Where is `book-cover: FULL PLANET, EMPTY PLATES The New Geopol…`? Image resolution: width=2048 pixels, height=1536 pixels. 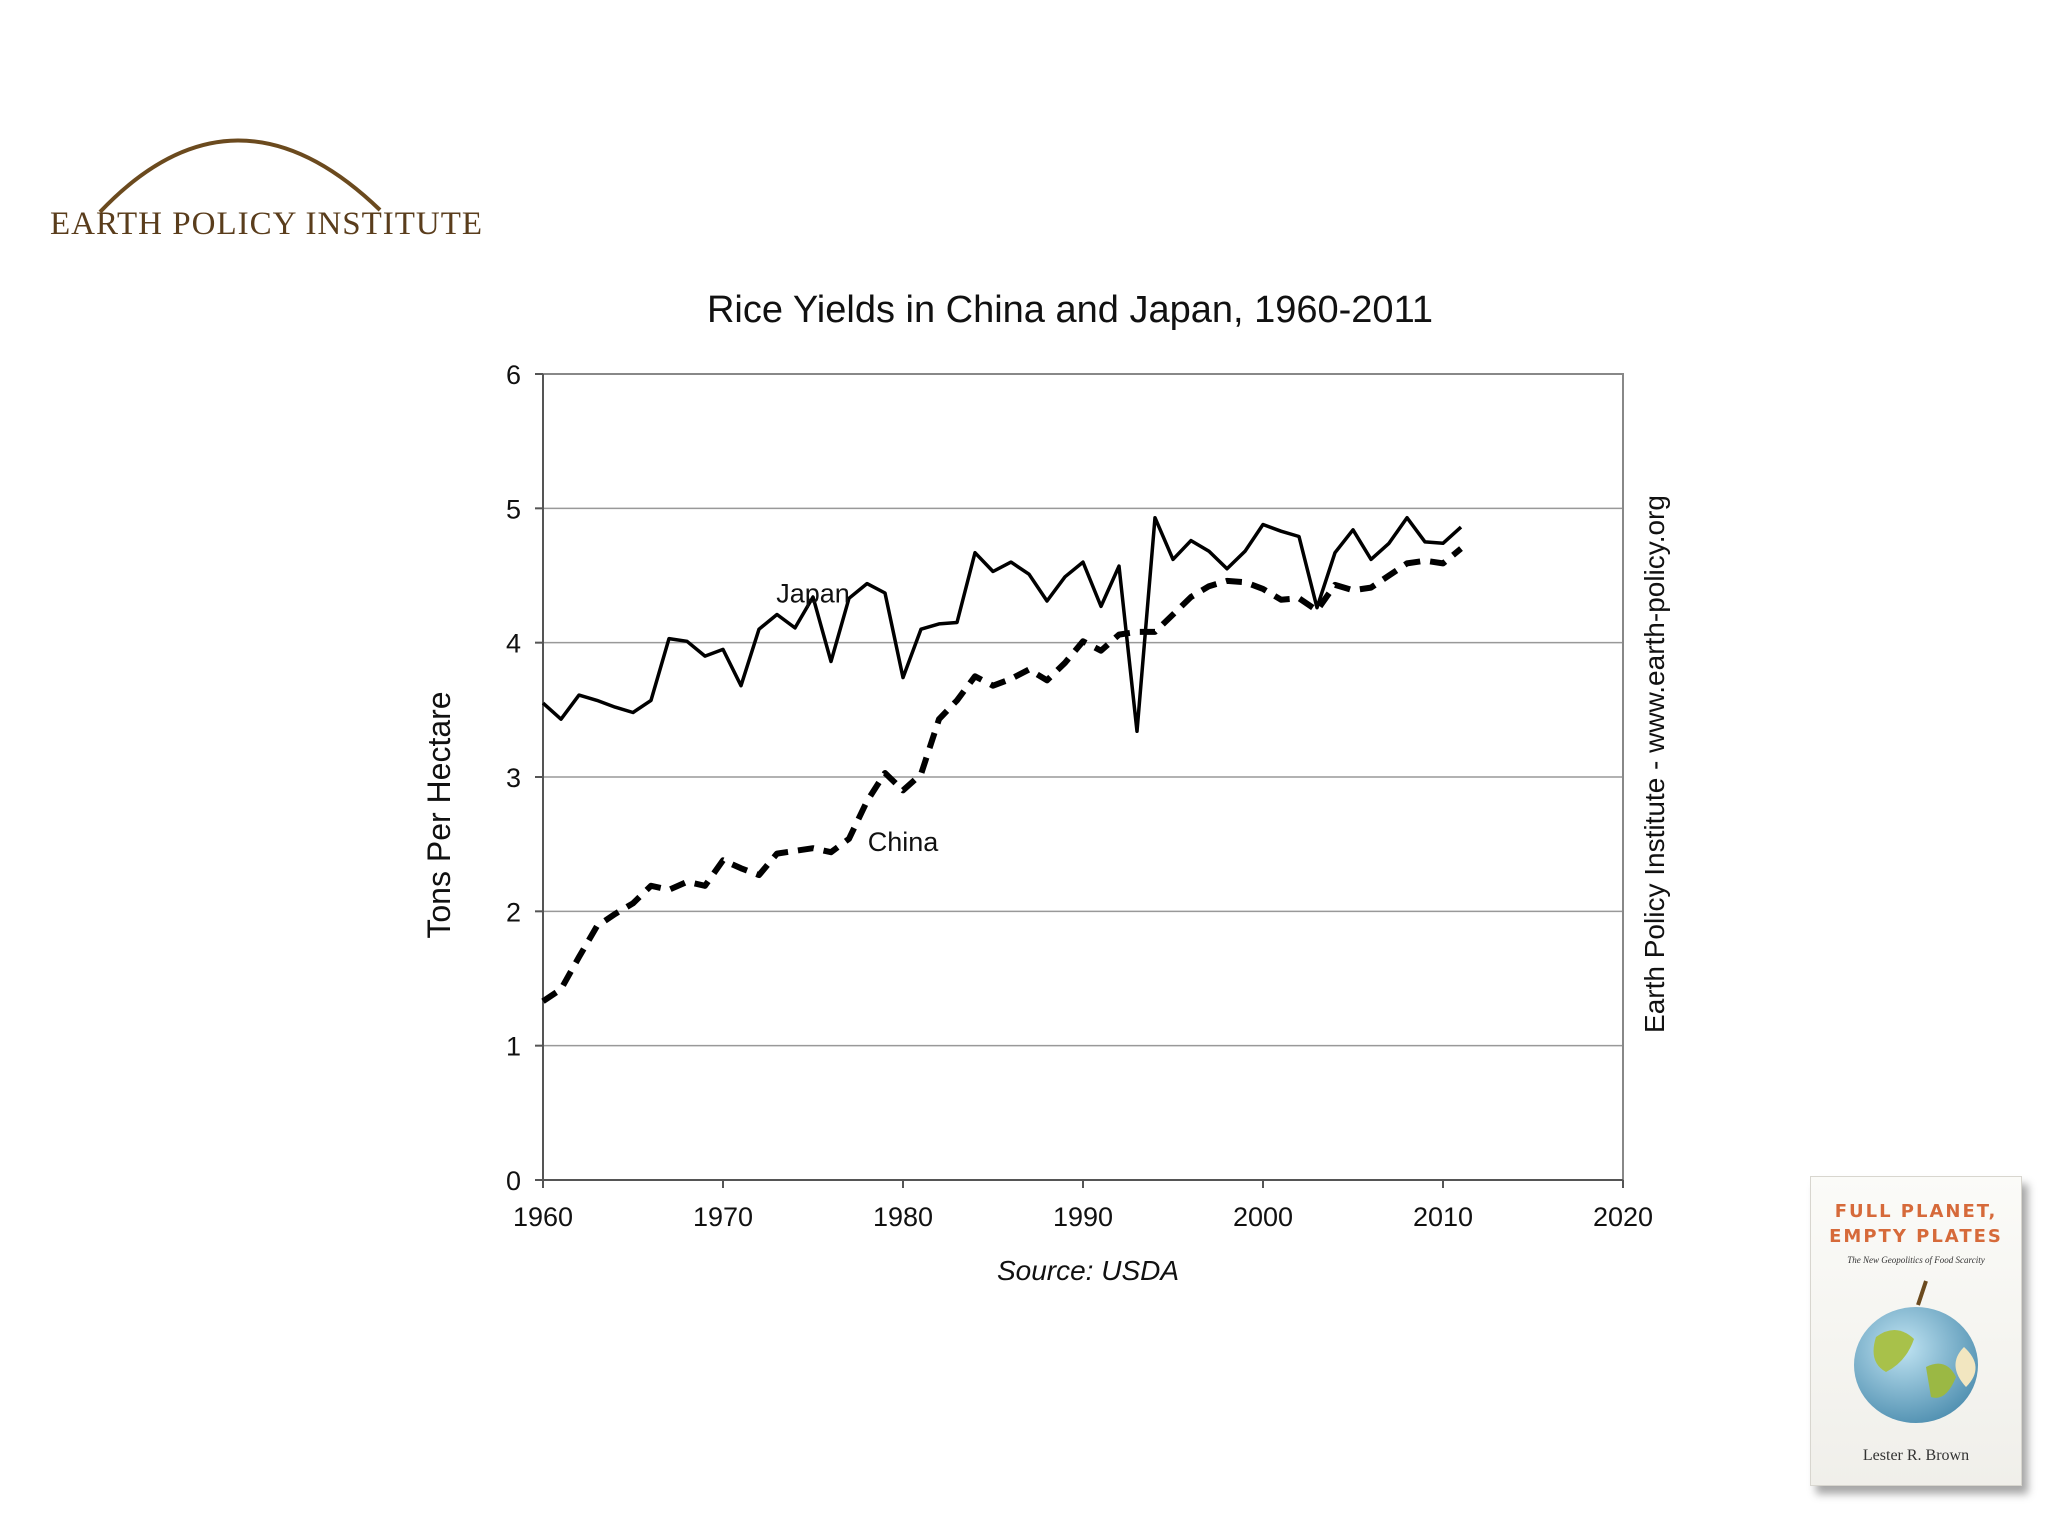
book-cover: FULL PLANET, EMPTY PLATES The New Geopol… is located at coordinates (1916, 1331).